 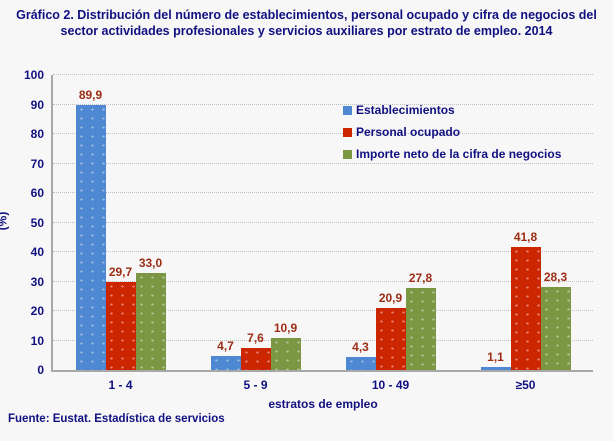 What do you see at coordinates (37, 134) in the screenshot?
I see `y-tick-label: 80` at bounding box center [37, 134].